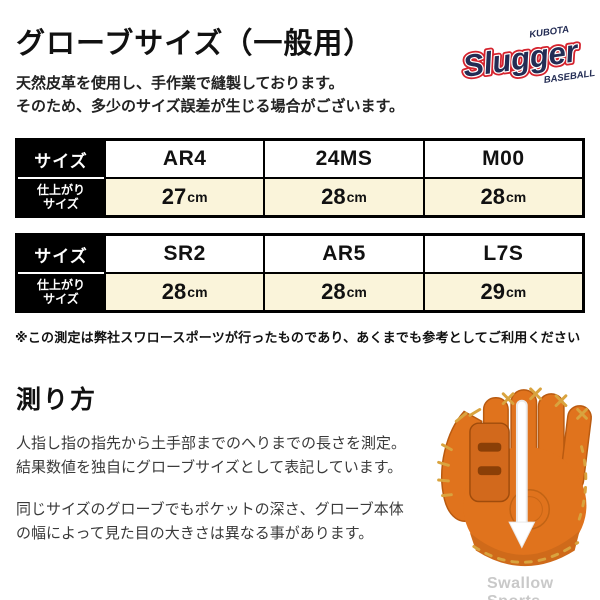 The height and width of the screenshot is (600, 600). I want to click on measuring-p2-line1: 同じサイズのグローブでもポケットの深さ、グローブ本体, so click(210, 509).